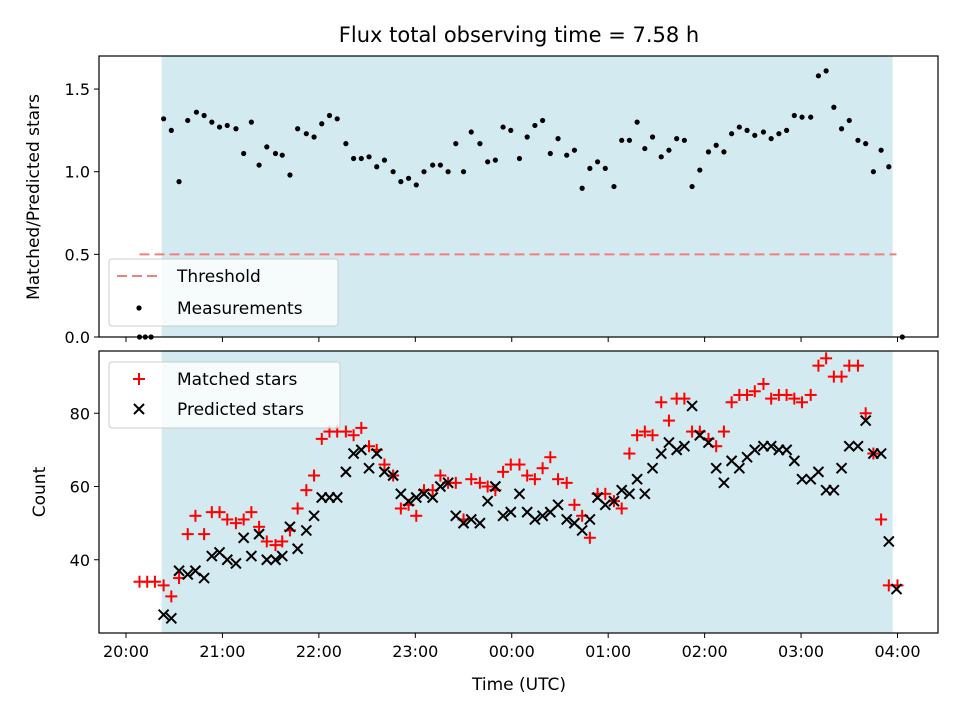 This screenshot has width=960, height=720. What do you see at coordinates (34, 197) in the screenshot?
I see `ratio-y-axis-label: Matched/Predicted stars` at bounding box center [34, 197].